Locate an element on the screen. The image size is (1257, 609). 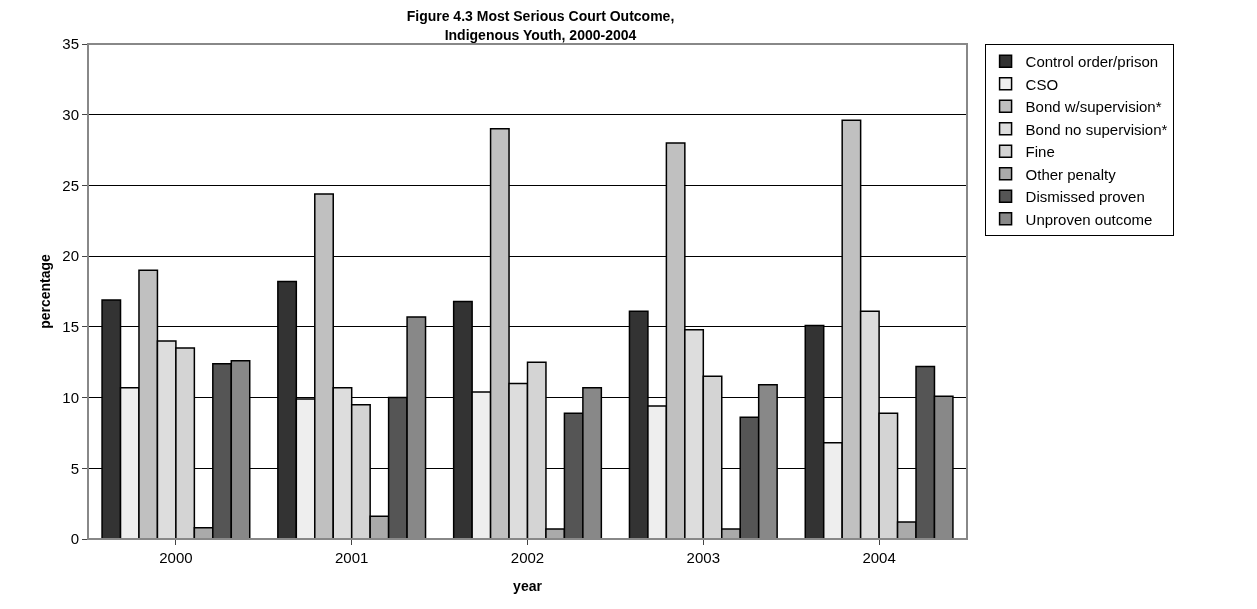
y-tick-label: 20 is located at coordinates (70, 256).